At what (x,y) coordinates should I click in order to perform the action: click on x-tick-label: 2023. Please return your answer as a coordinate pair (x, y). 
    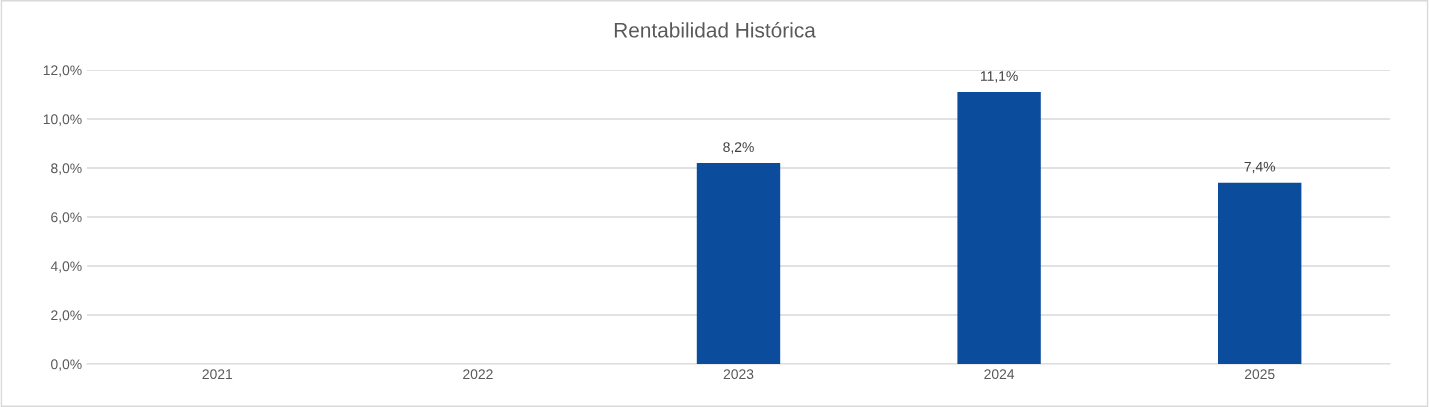
    Looking at the image, I should click on (738, 374).